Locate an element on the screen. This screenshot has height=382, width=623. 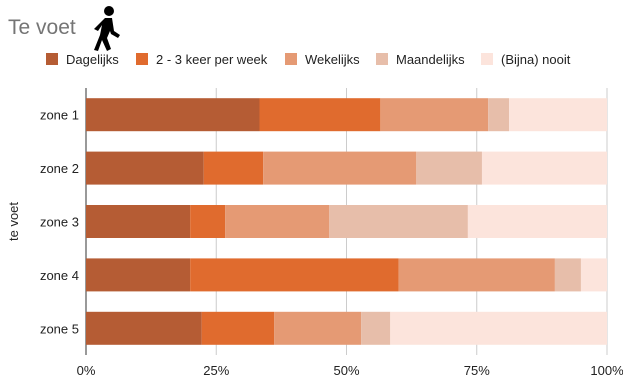
legend-item: Wekelijks is located at coordinates (322, 59).